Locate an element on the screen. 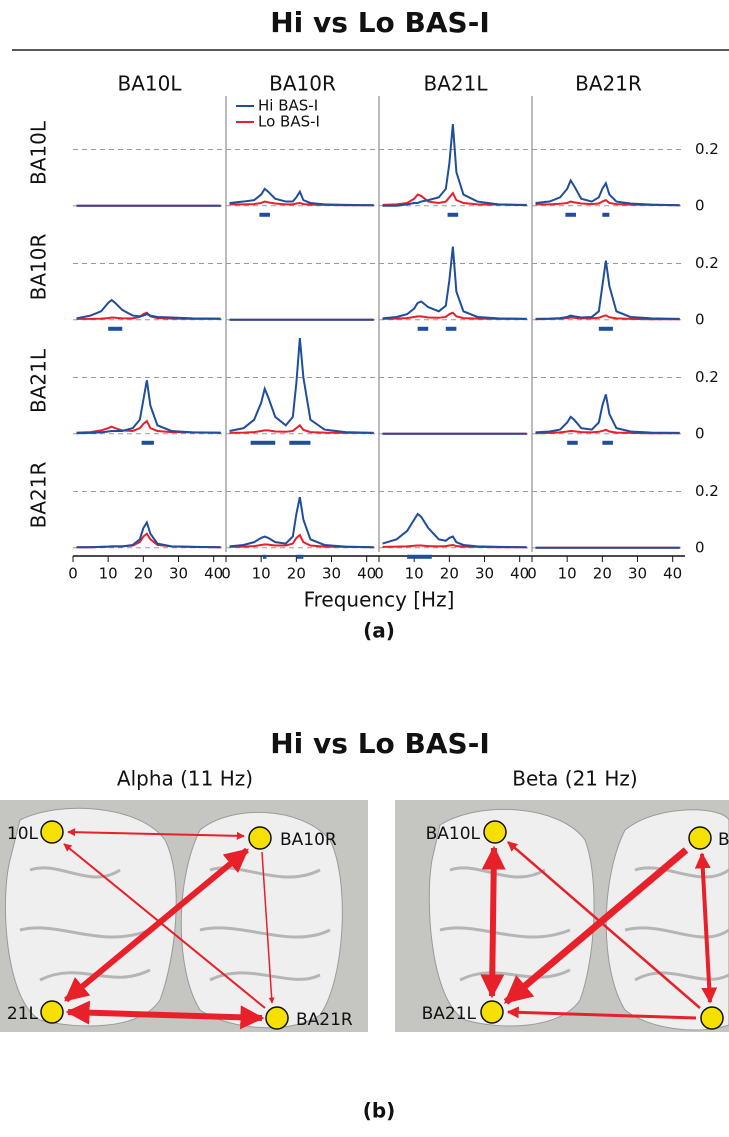  panel: Hi BAS-ILo BAS-I is located at coordinates (302, 156).